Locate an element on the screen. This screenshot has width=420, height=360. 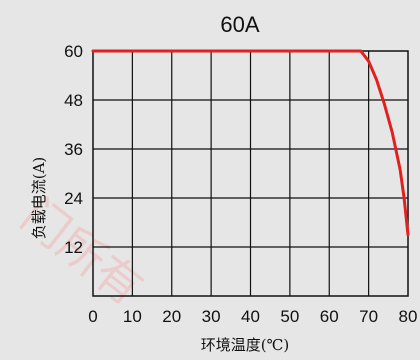
y-tick-label-12: 12 is located at coordinates (73, 247).